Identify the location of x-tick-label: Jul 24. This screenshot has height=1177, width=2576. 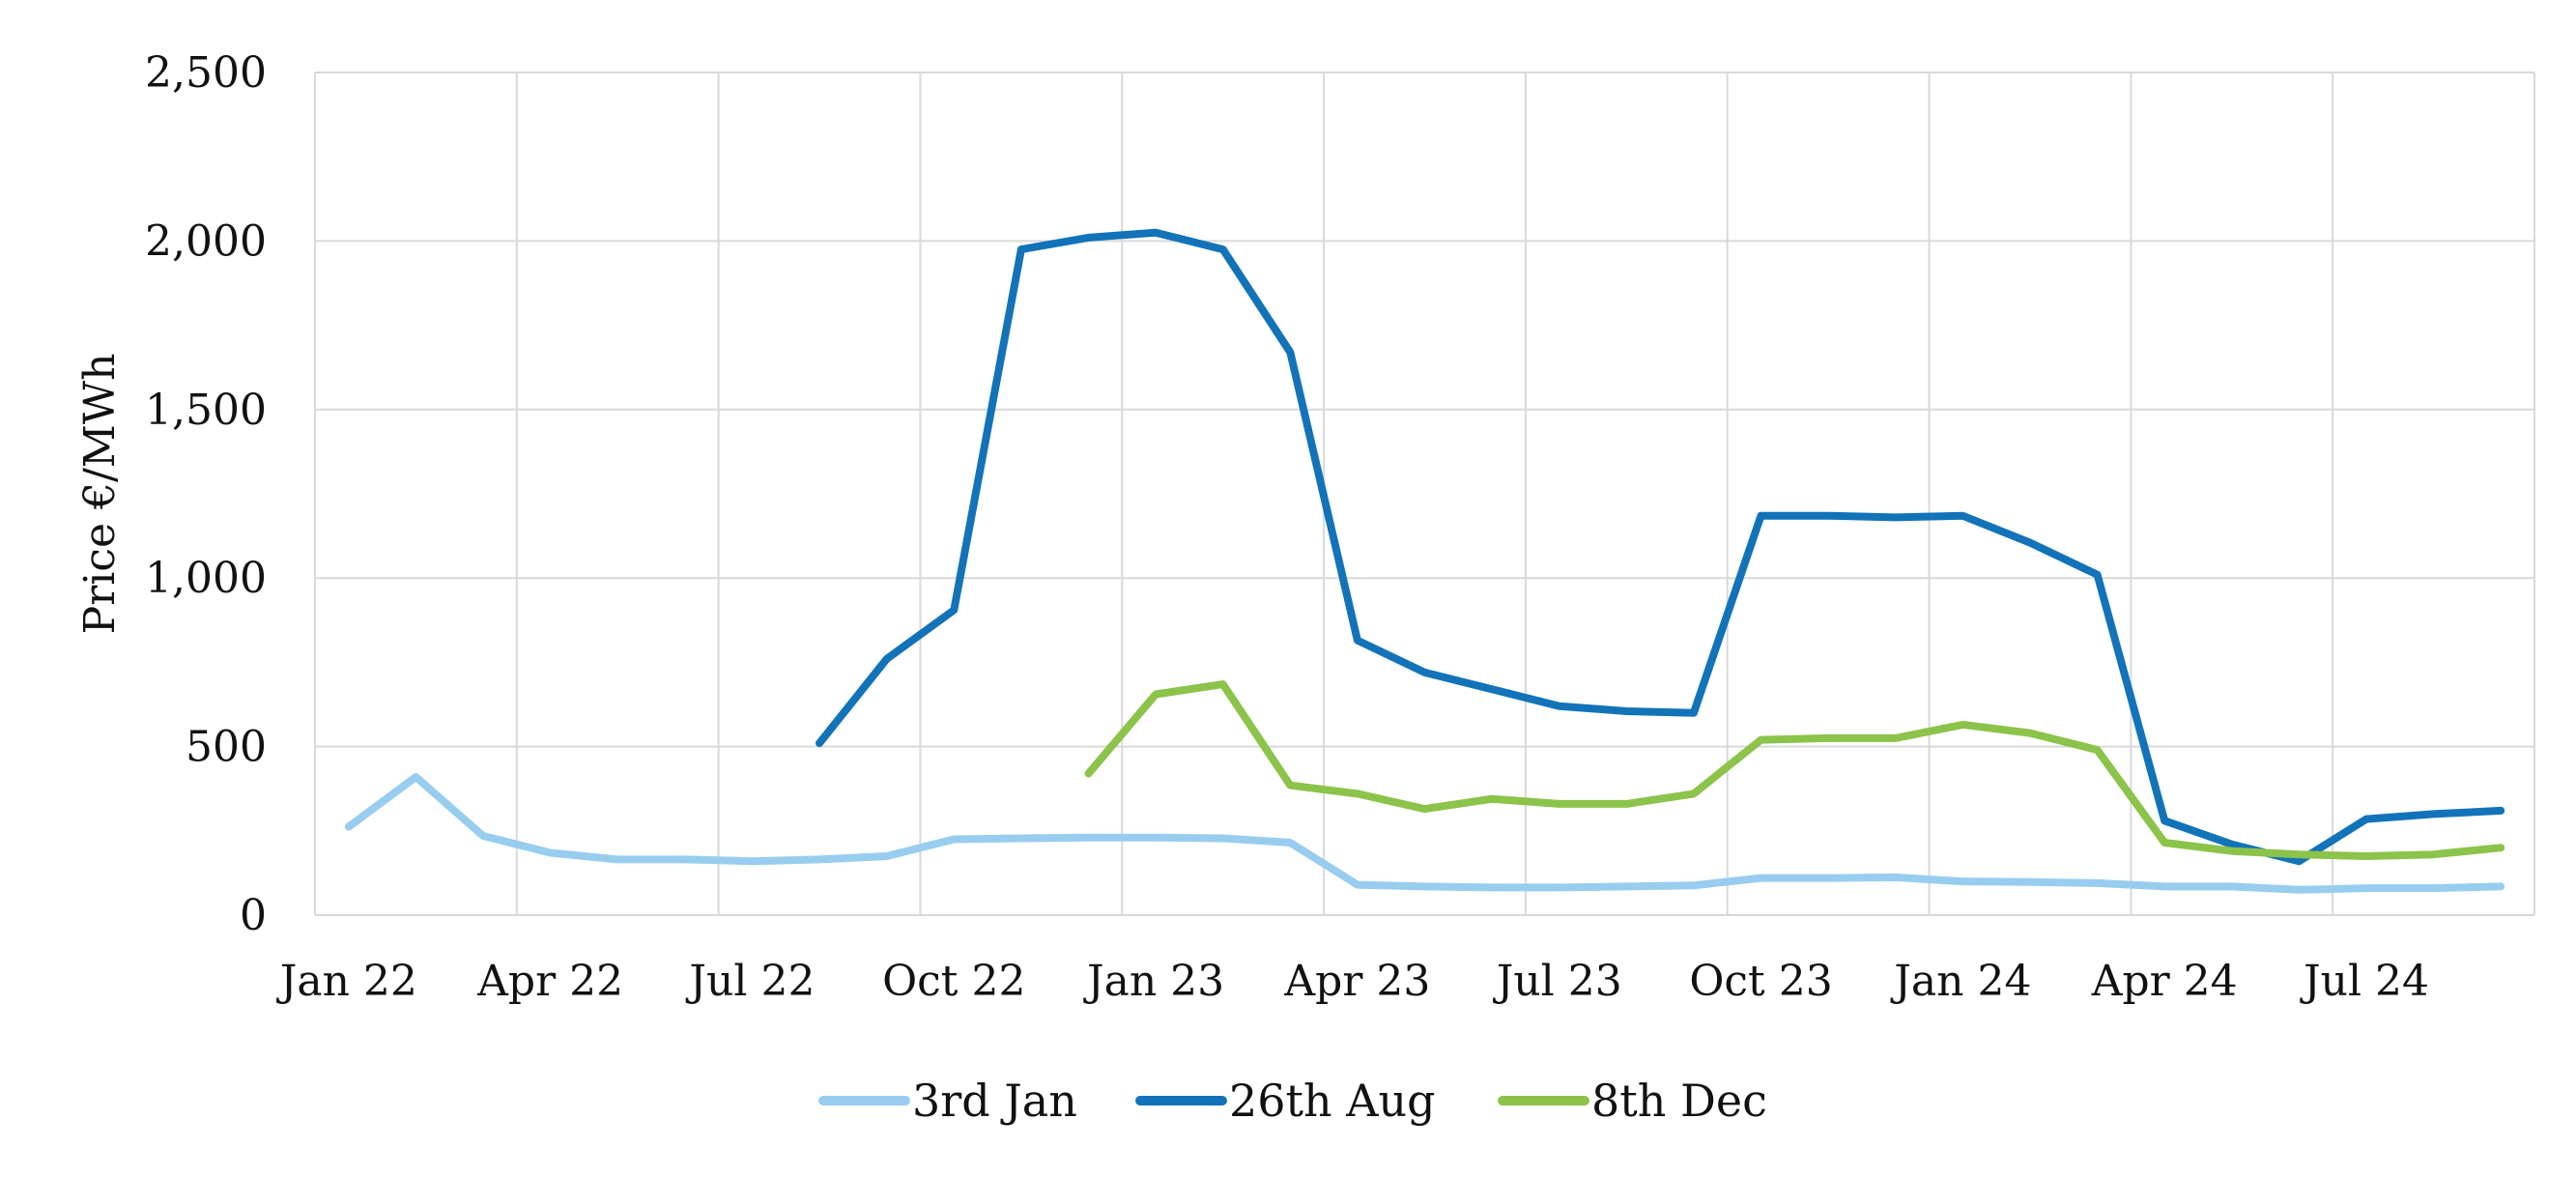
(2365, 981).